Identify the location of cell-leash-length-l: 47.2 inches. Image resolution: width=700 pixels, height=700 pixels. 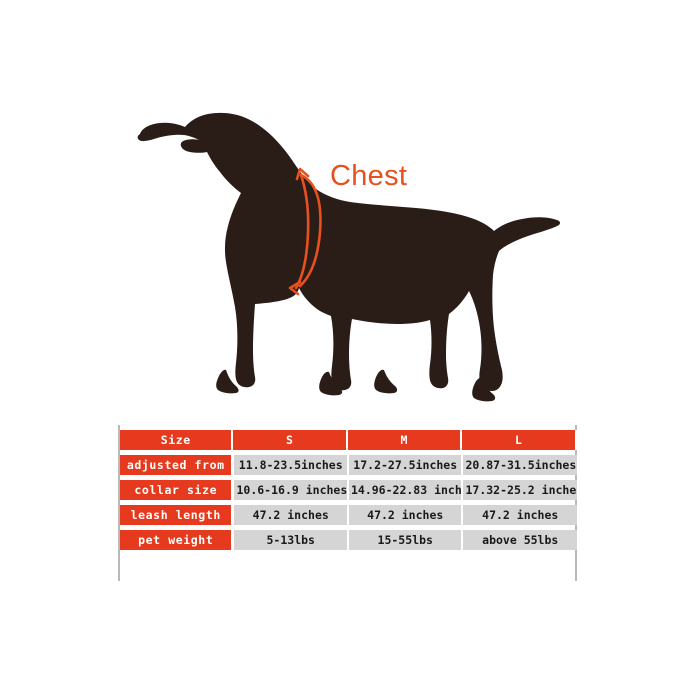
(519, 515).